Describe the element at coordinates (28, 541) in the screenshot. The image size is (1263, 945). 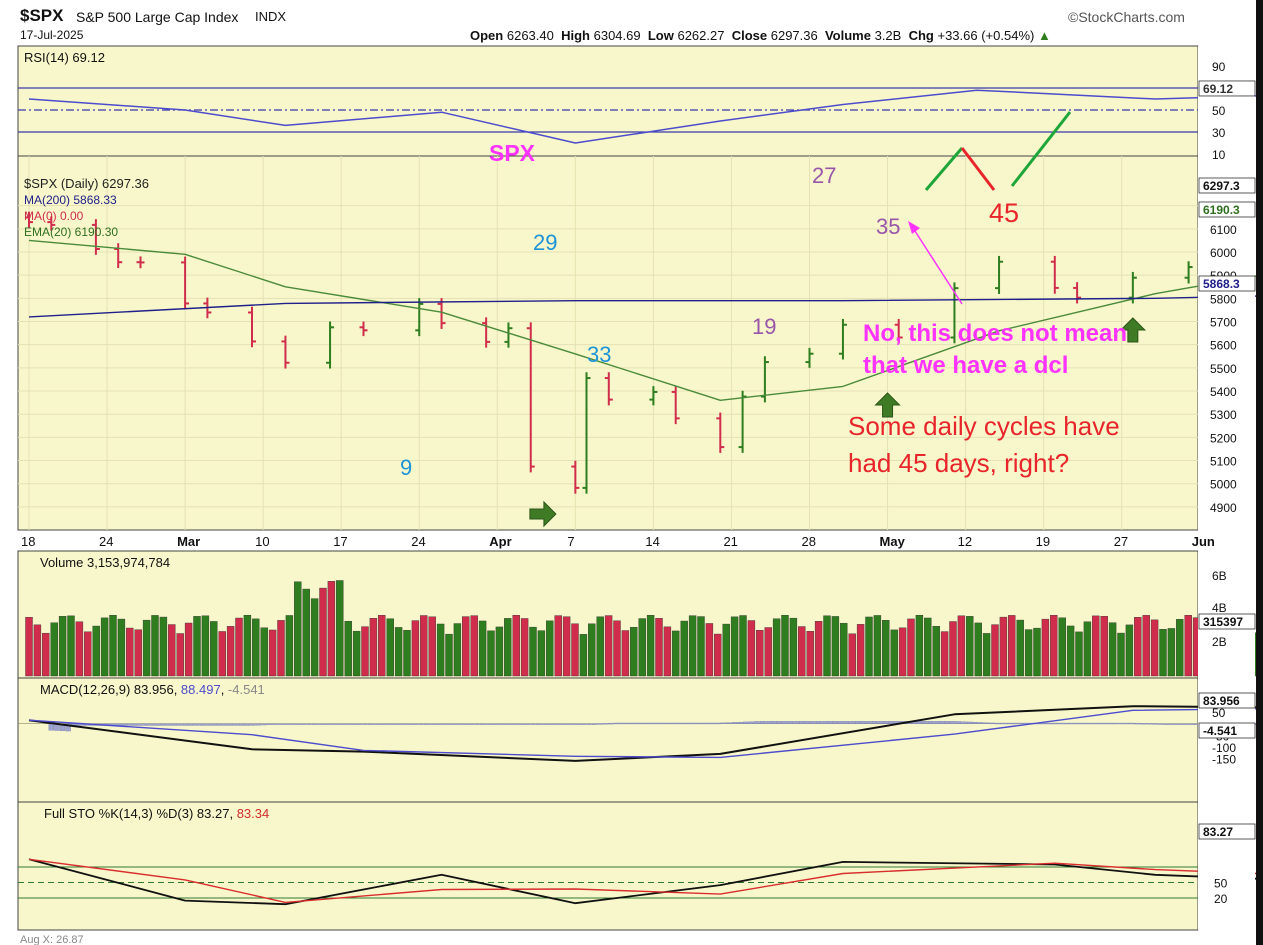
I see `date-tick-label: 18` at that location.